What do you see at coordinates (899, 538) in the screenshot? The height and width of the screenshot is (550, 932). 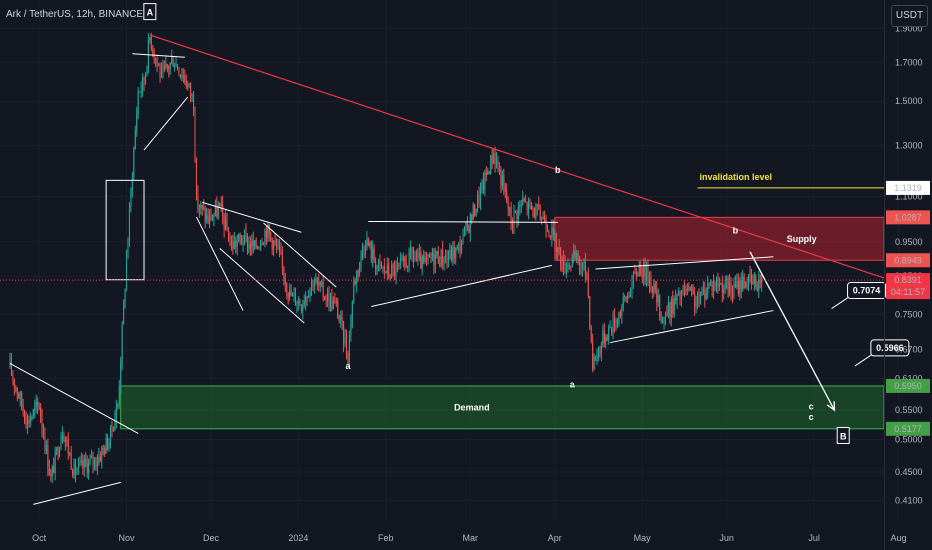 I see `x-tick-label: Aug` at bounding box center [899, 538].